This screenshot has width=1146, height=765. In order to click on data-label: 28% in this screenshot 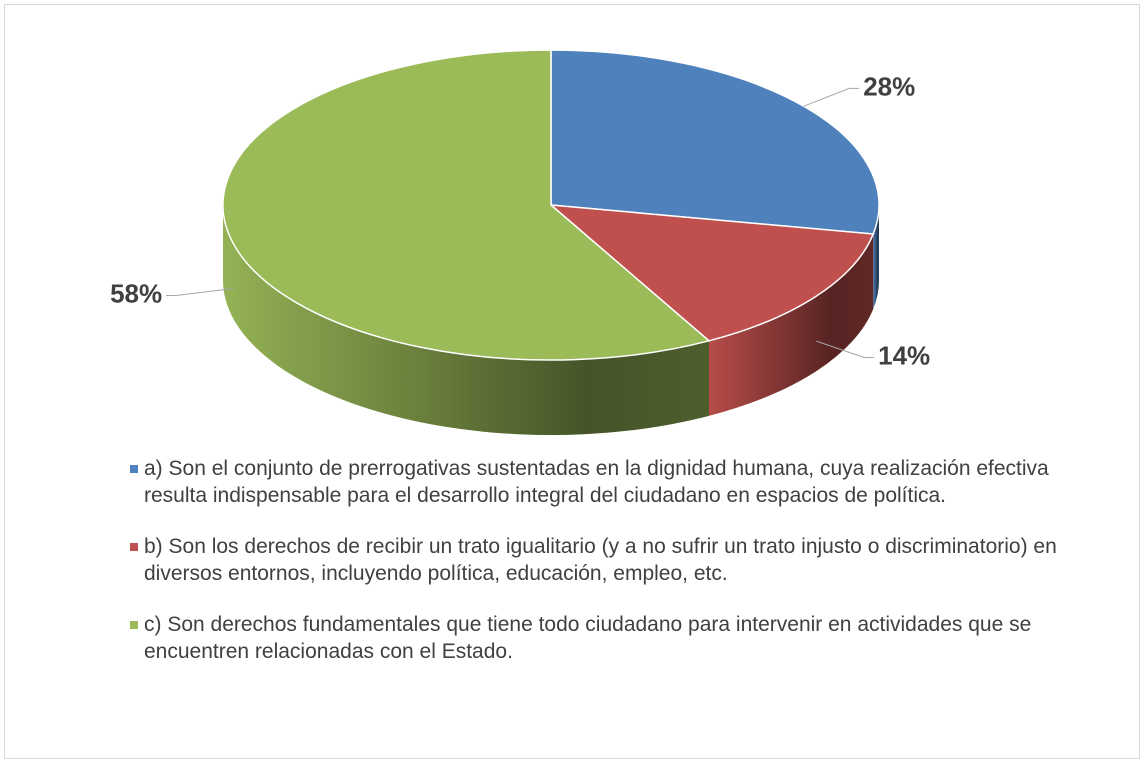, I will do `click(889, 86)`.